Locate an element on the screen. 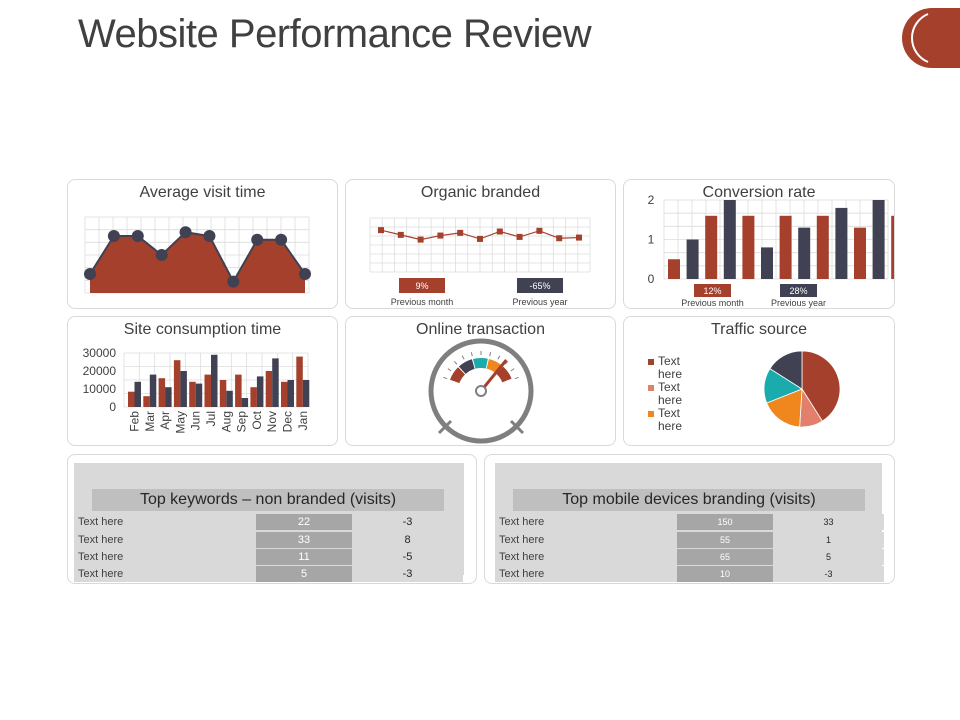 Image resolution: width=960 pixels, height=720 pixels. site-xtick: Oct is located at coordinates (257, 419).